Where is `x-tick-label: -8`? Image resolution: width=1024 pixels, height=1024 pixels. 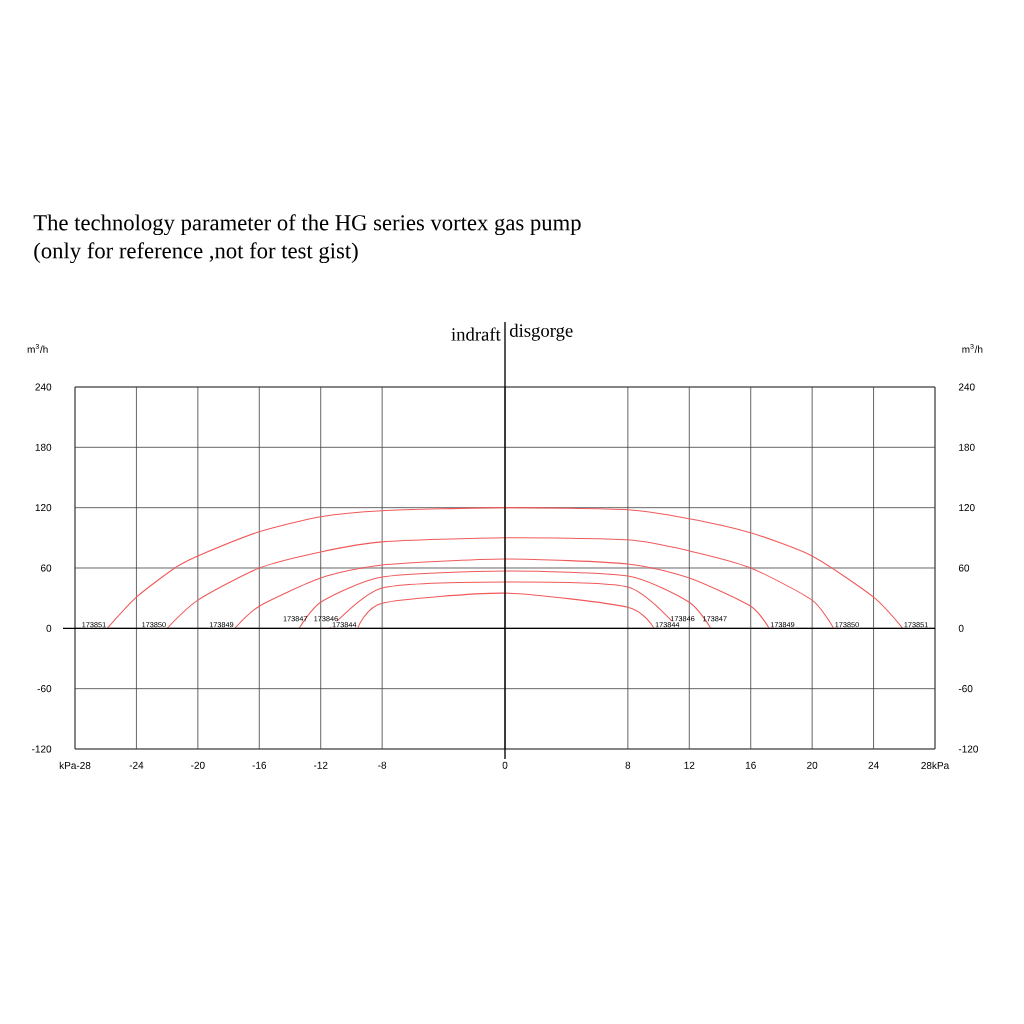 x-tick-label: -8 is located at coordinates (382, 765).